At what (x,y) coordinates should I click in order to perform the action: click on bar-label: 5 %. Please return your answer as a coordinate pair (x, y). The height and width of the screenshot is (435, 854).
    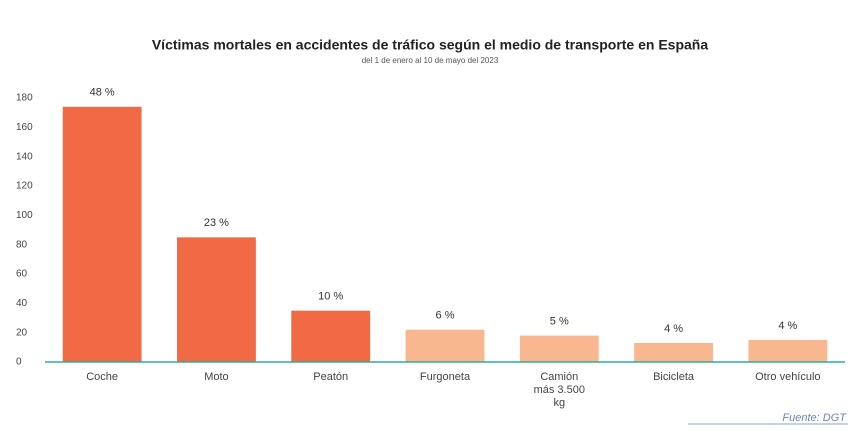
    Looking at the image, I should click on (559, 322).